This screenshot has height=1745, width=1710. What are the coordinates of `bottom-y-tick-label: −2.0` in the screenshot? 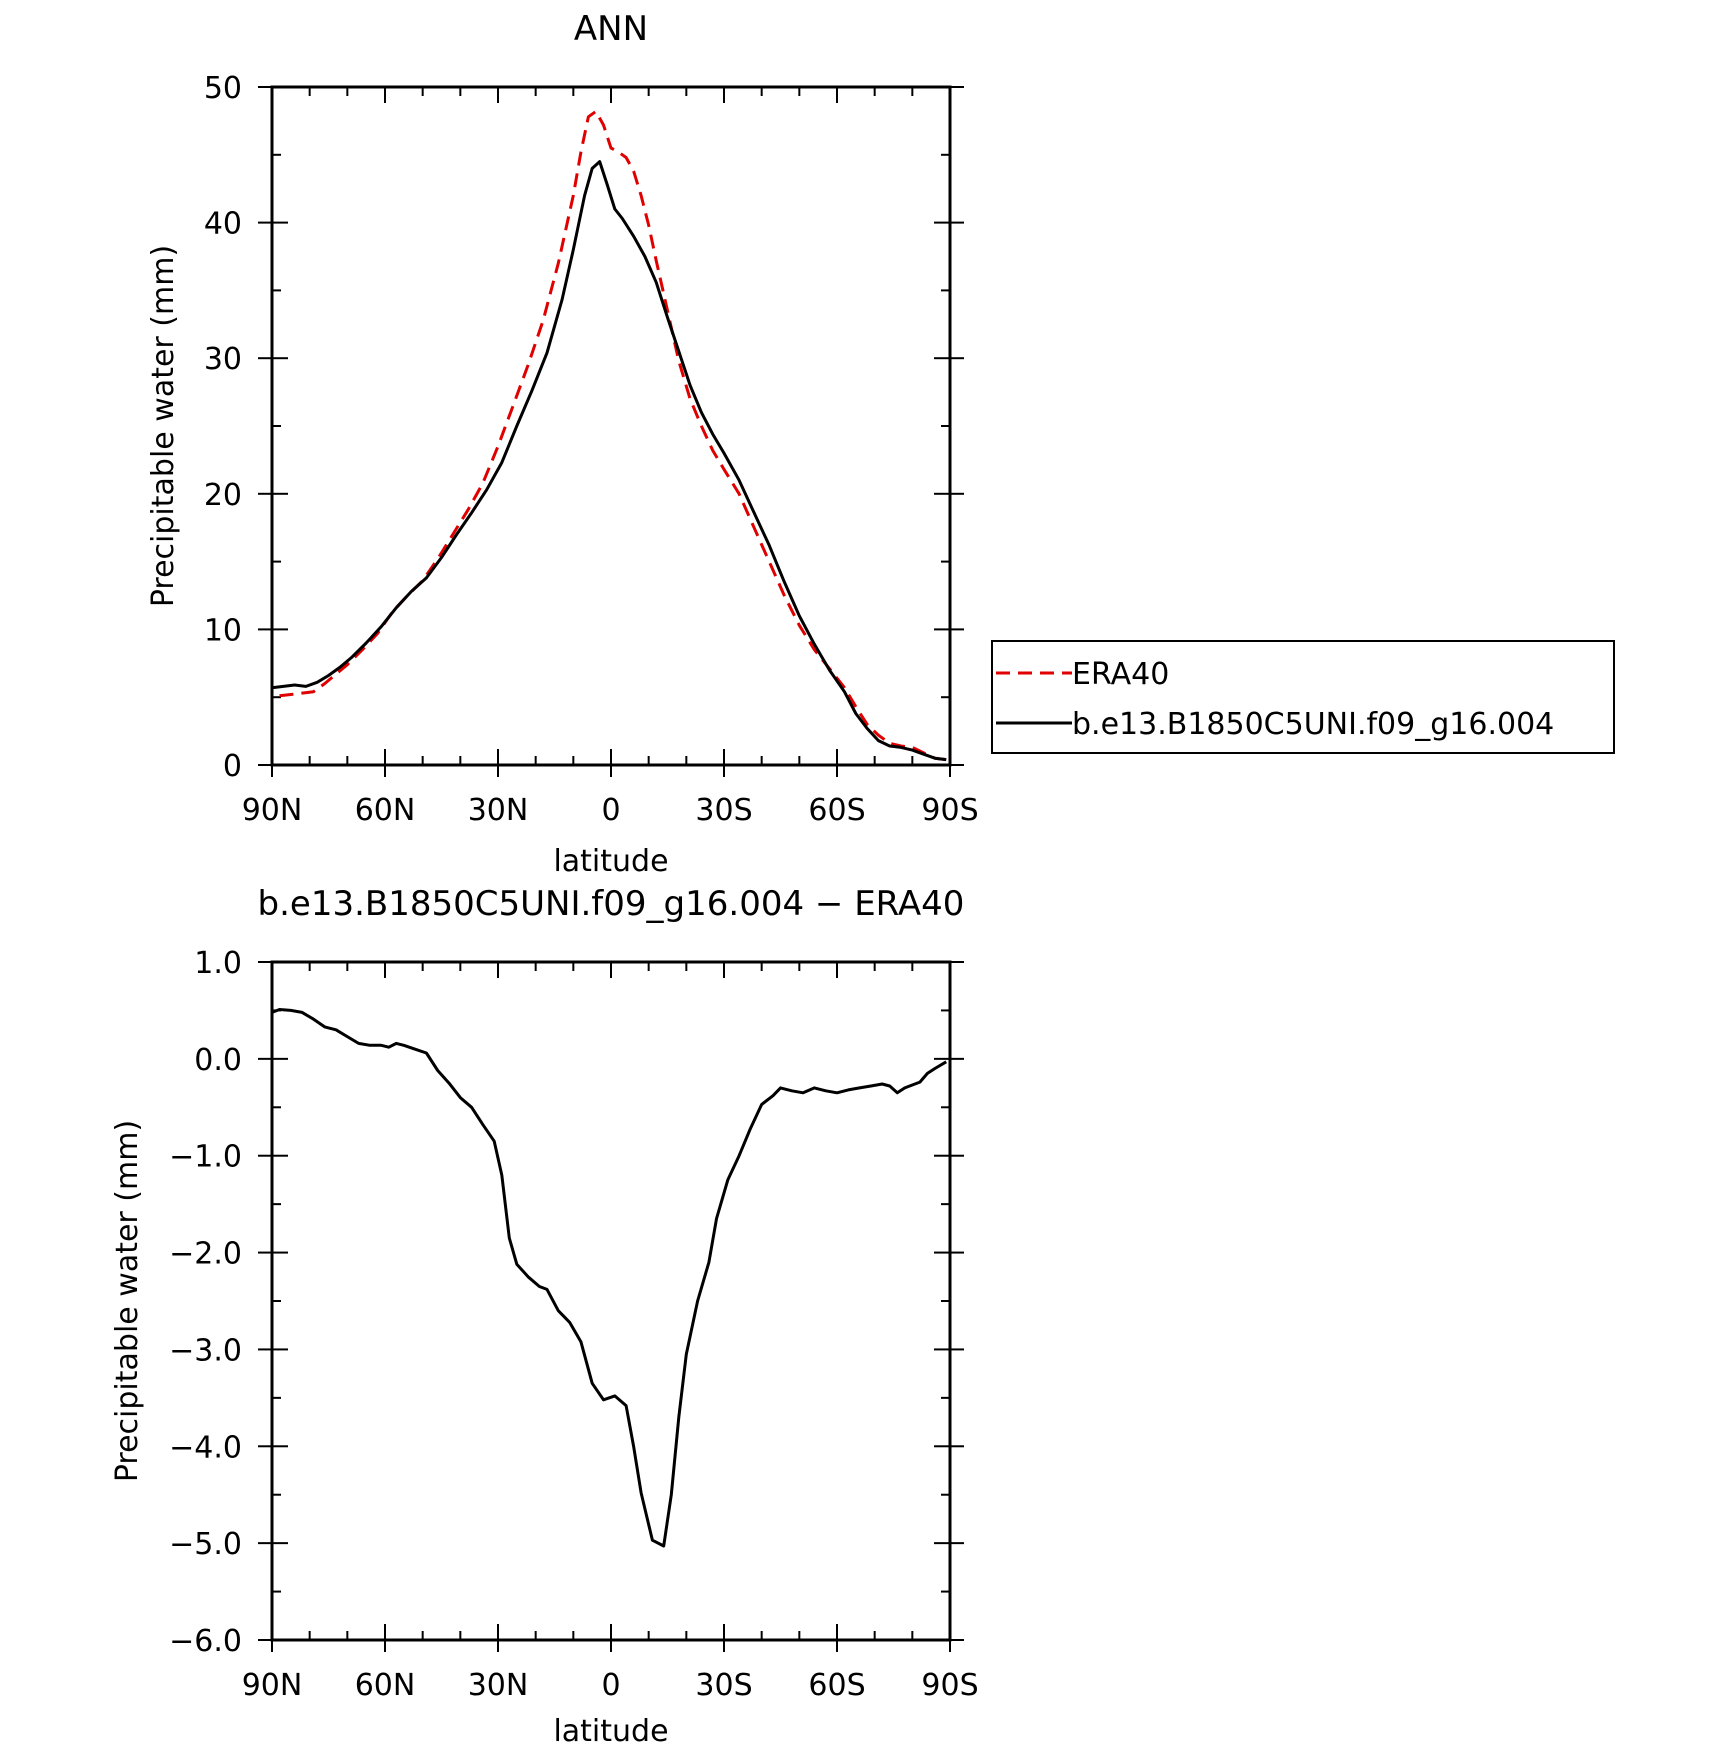 It's located at (205, 1254).